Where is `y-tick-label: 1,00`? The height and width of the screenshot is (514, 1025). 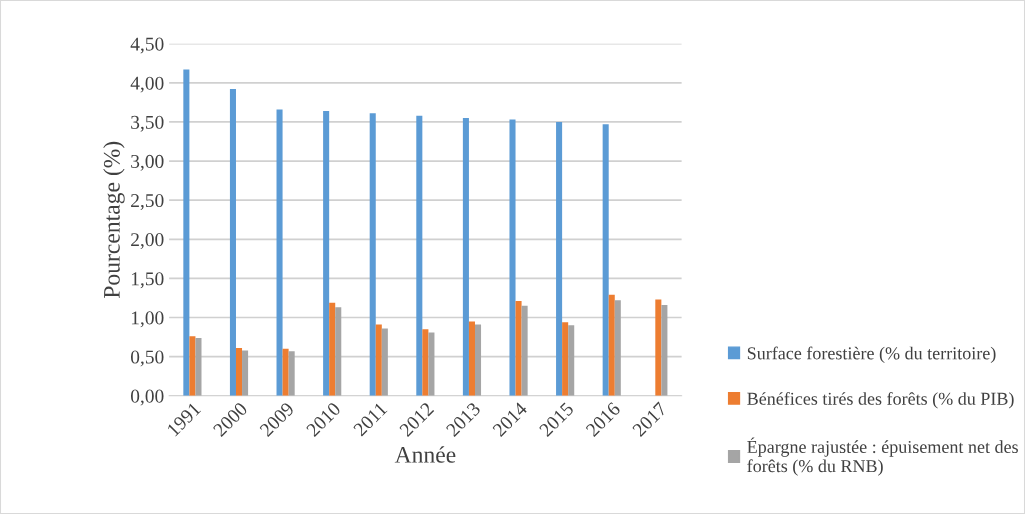
y-tick-label: 1,00 is located at coordinates (147, 319).